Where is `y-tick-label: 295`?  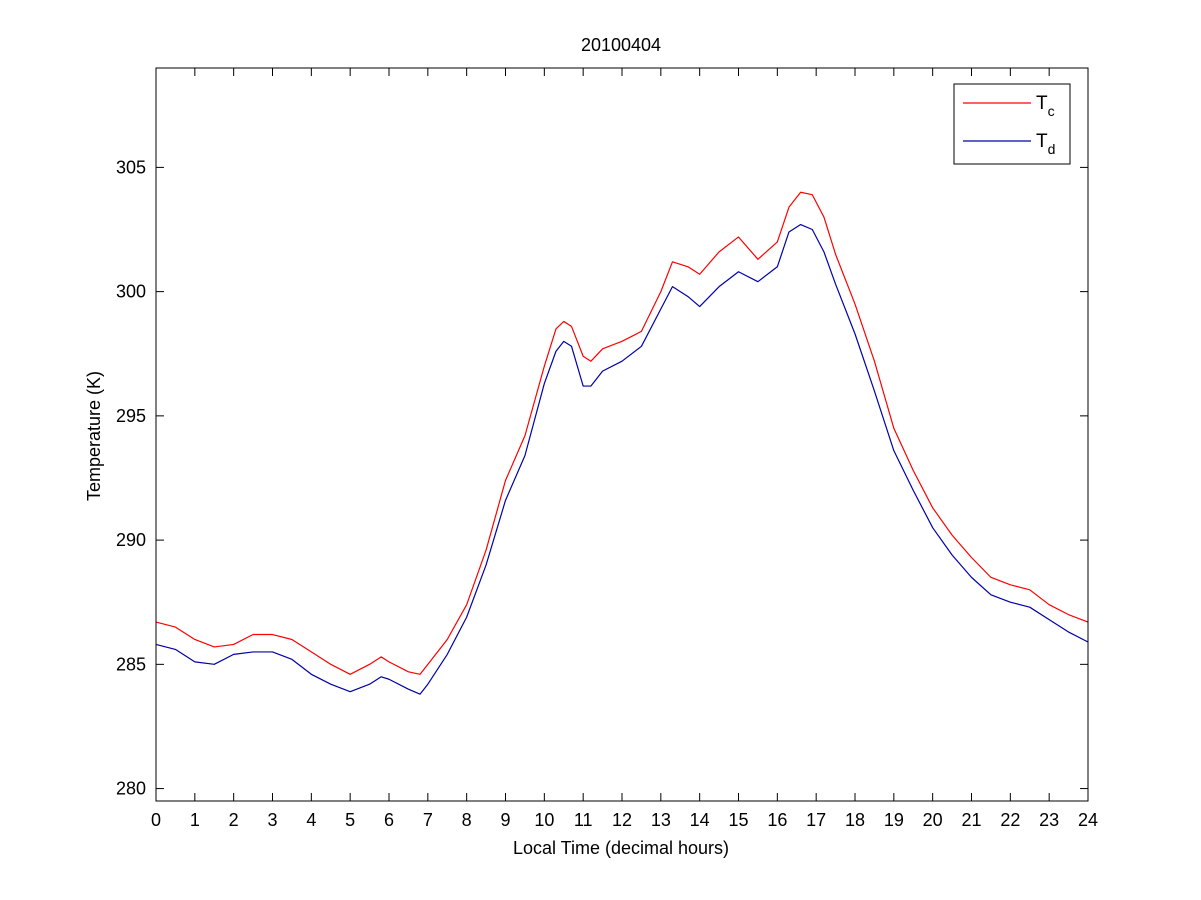
y-tick-label: 295 is located at coordinates (131, 416).